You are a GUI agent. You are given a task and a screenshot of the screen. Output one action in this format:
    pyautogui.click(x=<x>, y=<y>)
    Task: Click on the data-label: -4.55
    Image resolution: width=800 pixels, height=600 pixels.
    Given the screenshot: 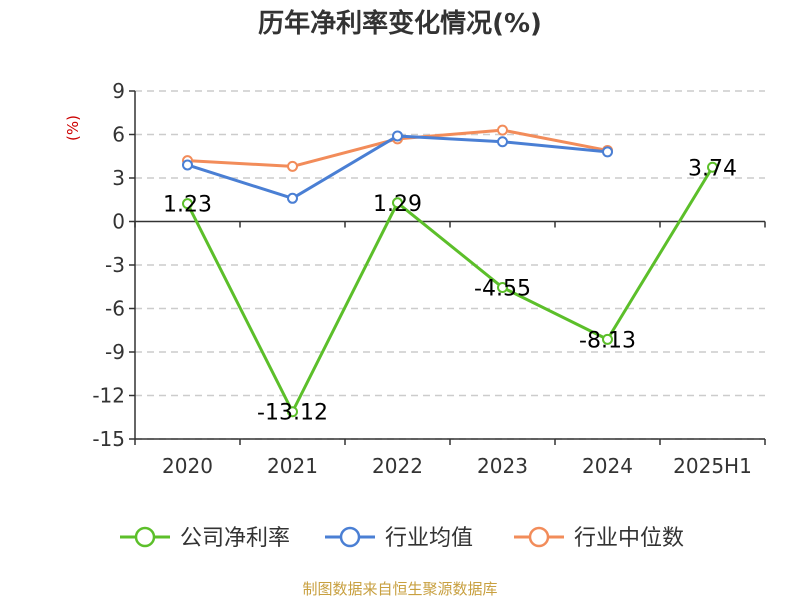 What is the action you would take?
    pyautogui.click(x=502, y=288)
    